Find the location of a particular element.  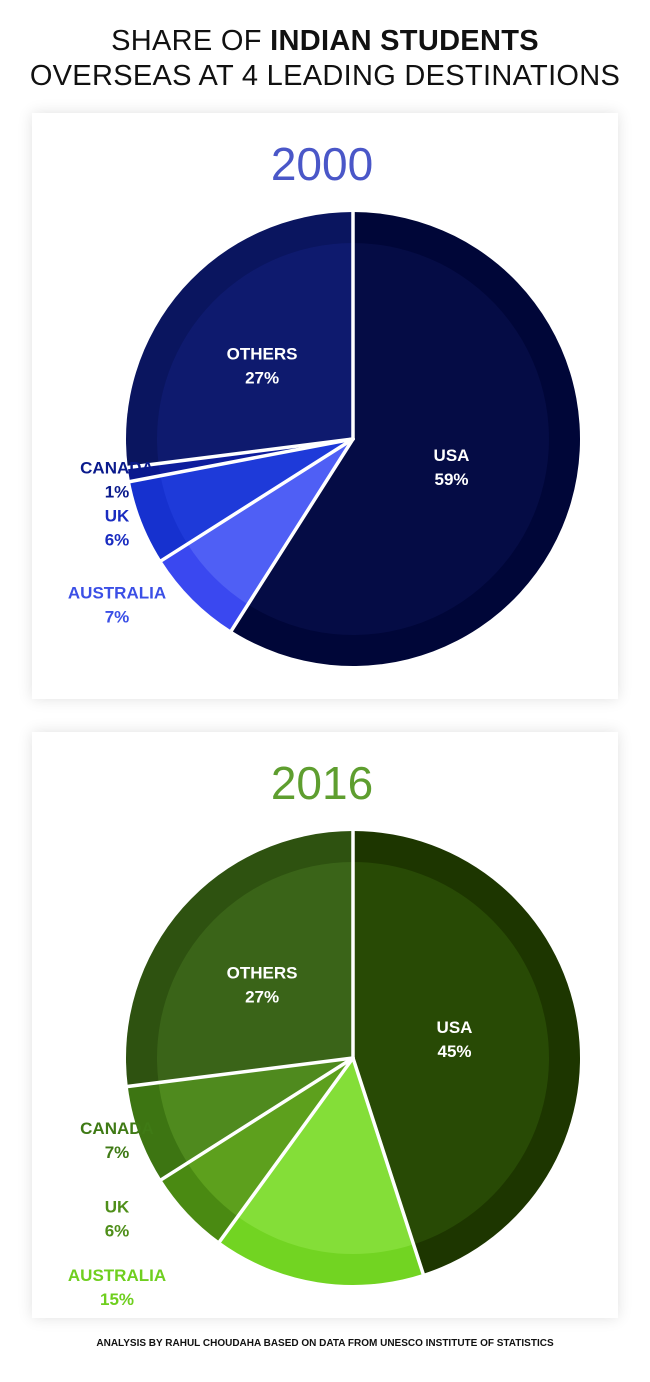

title-line-1: SHARE OF INDIAN STUDENTS is located at coordinates (325, 41).